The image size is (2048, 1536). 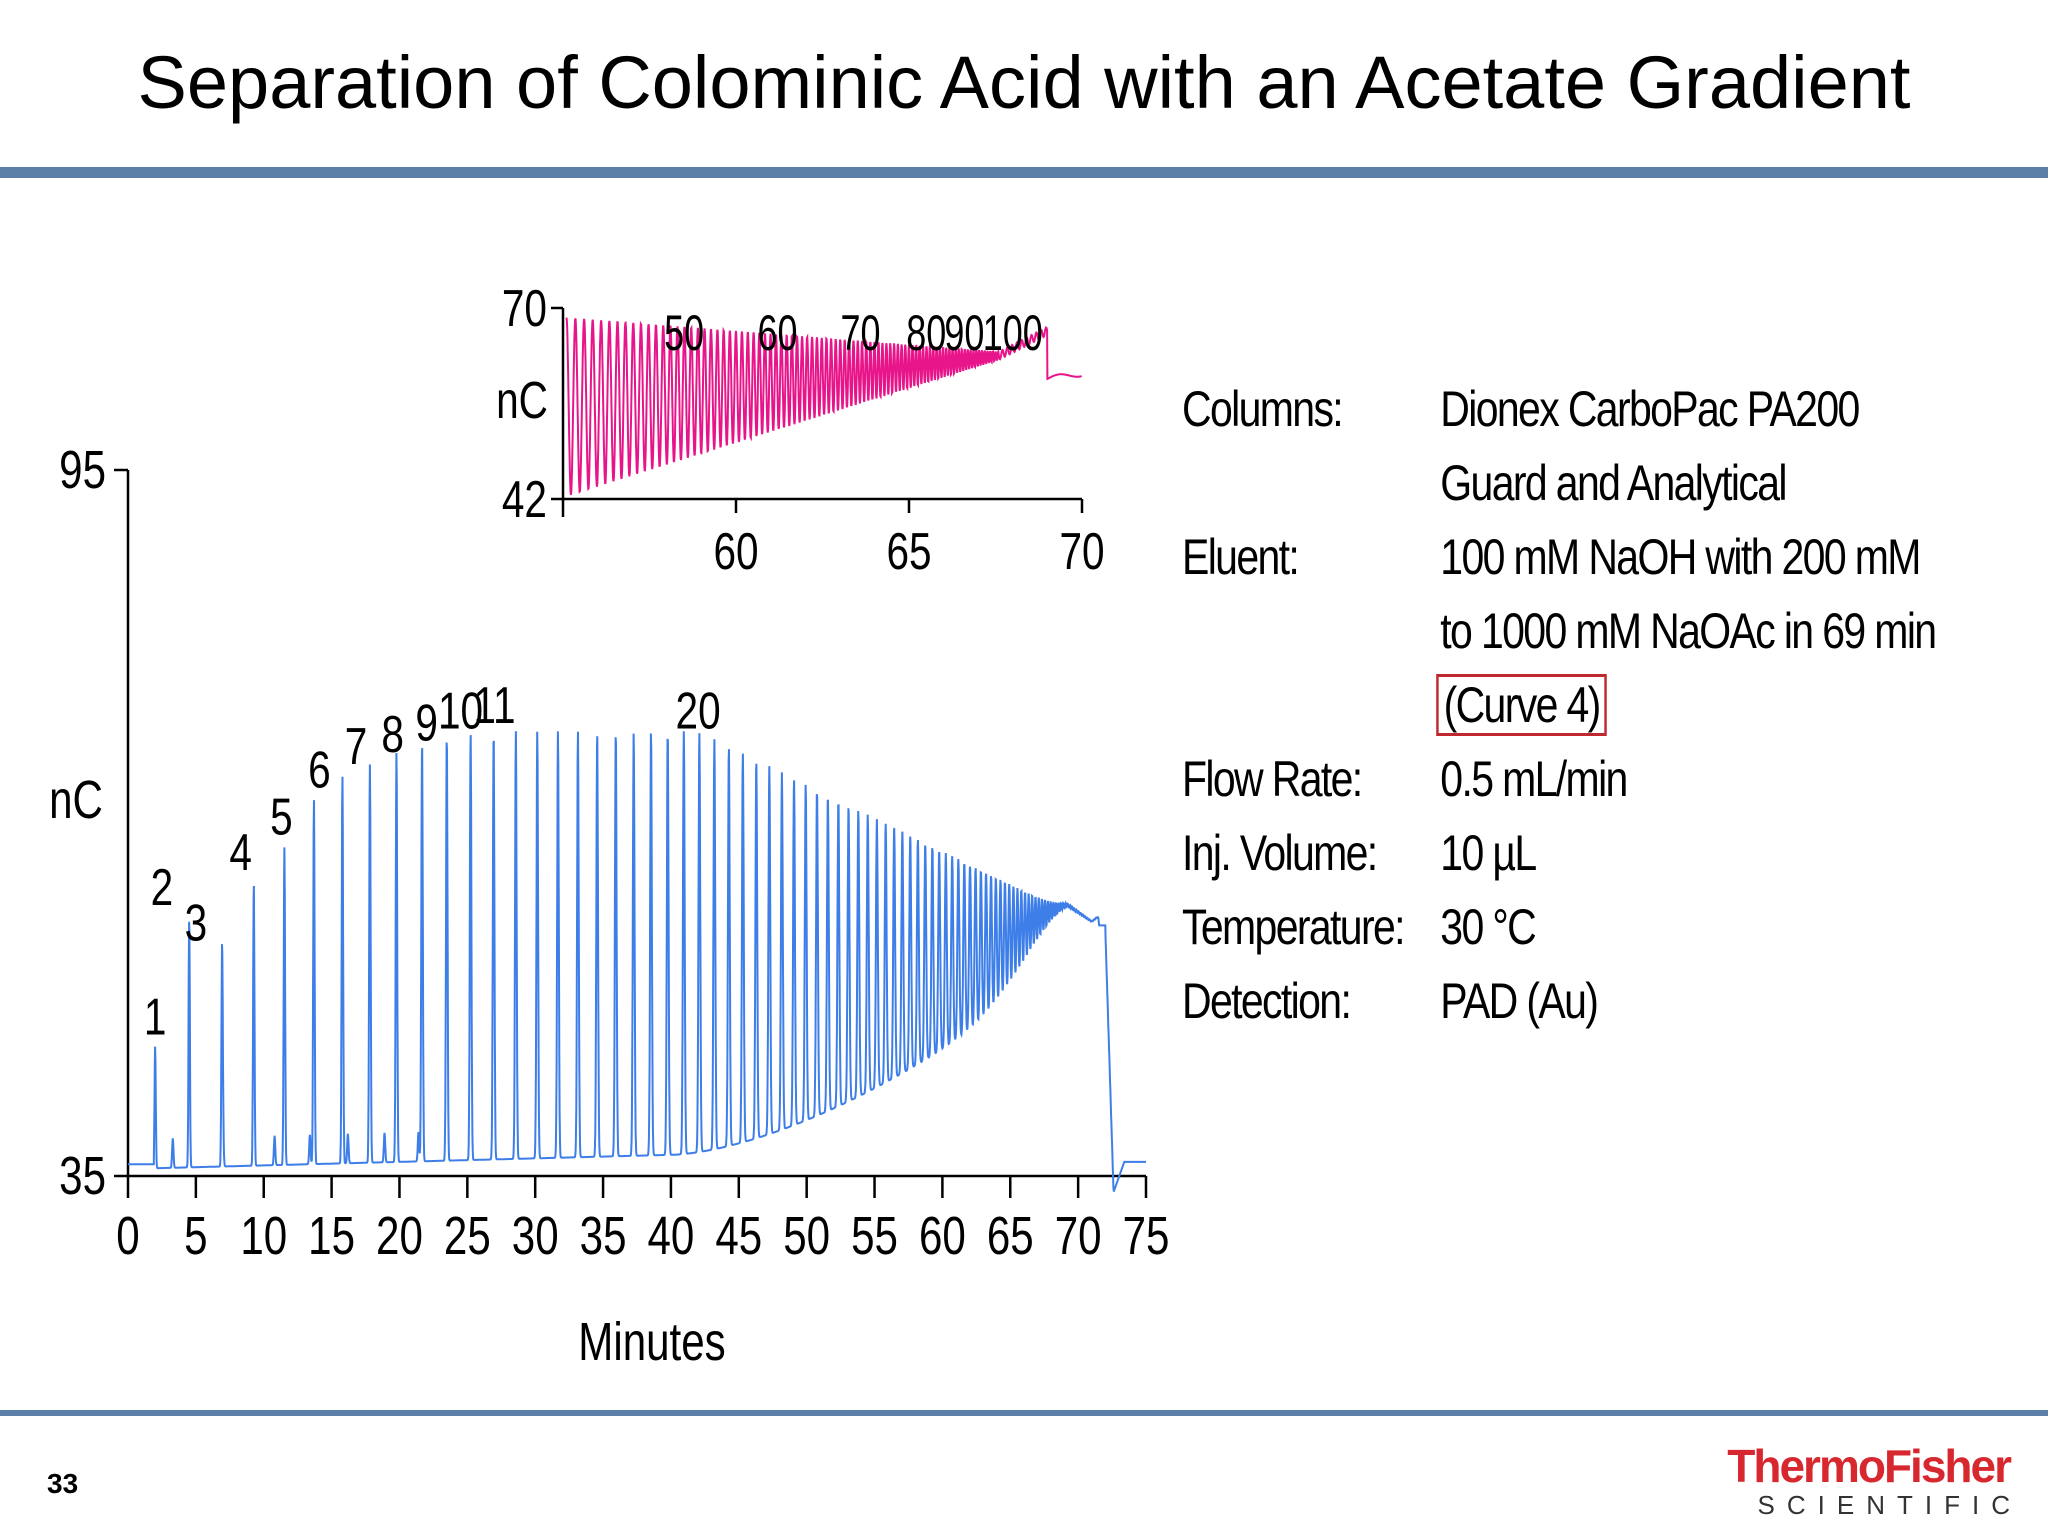 I want to click on x-axis-label: Minutes, so click(x=651, y=1342).